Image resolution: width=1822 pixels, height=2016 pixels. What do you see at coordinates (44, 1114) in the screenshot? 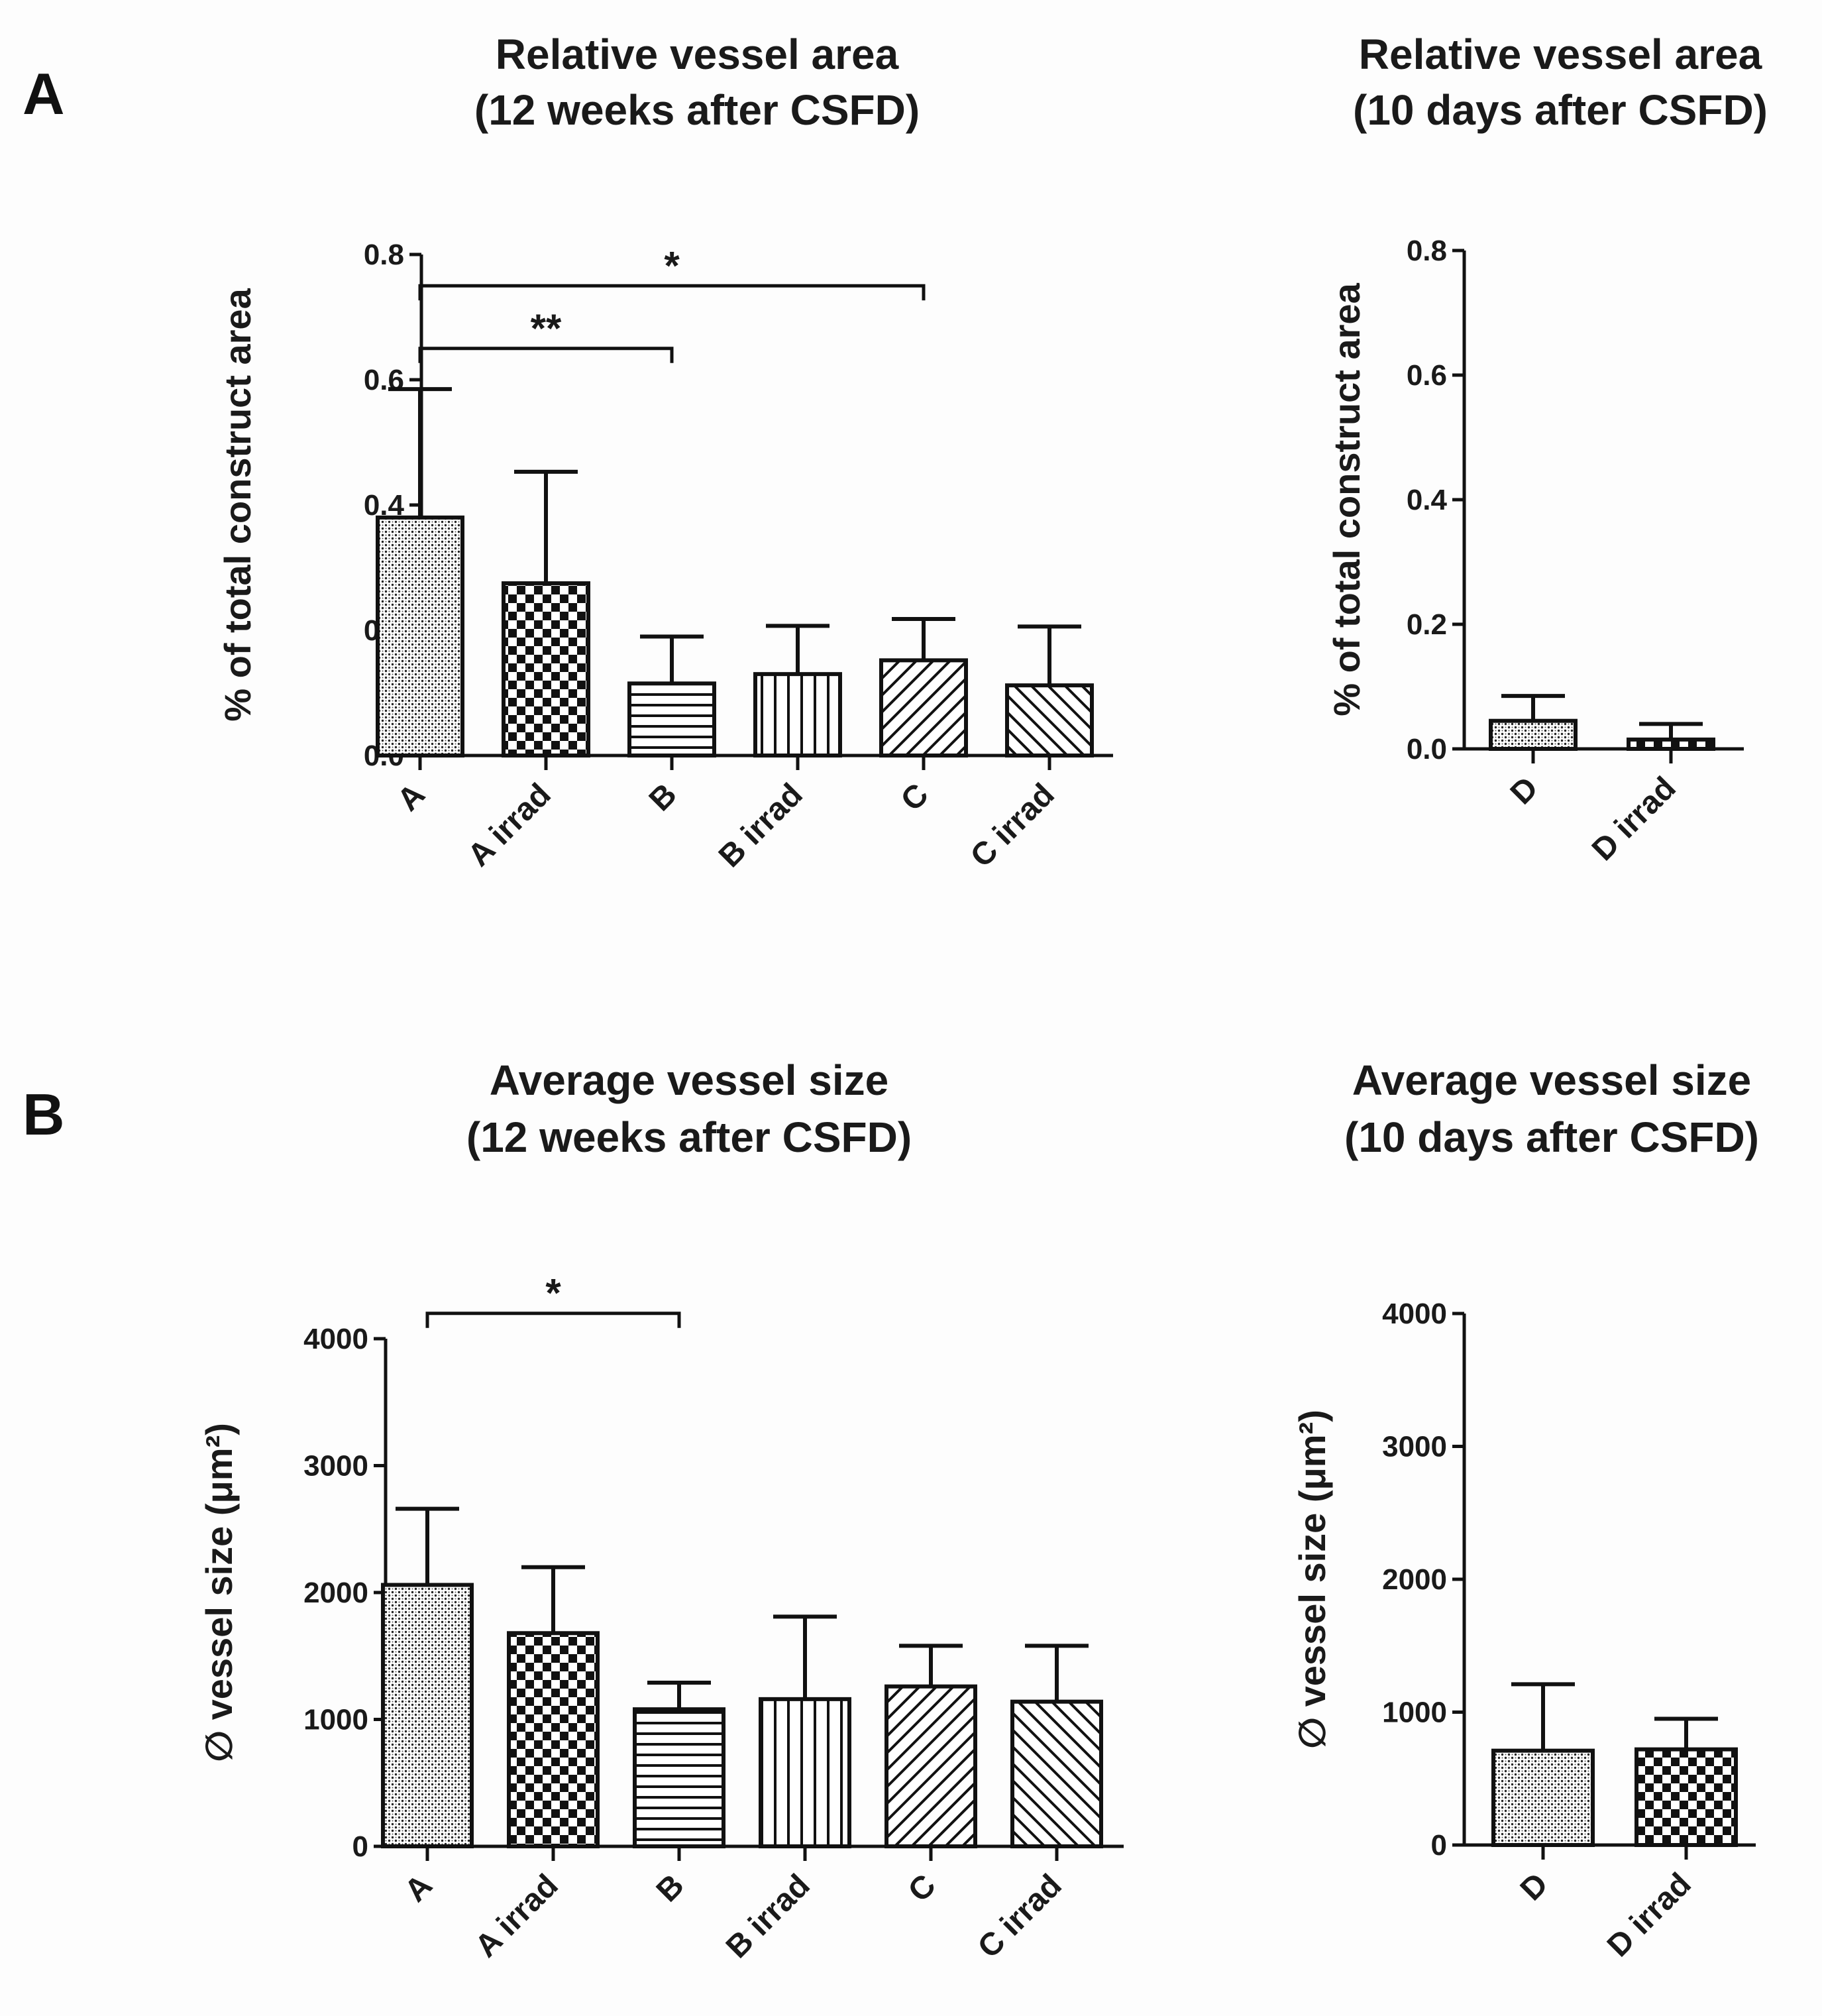
I see `panel-letter-b: B` at bounding box center [44, 1114].